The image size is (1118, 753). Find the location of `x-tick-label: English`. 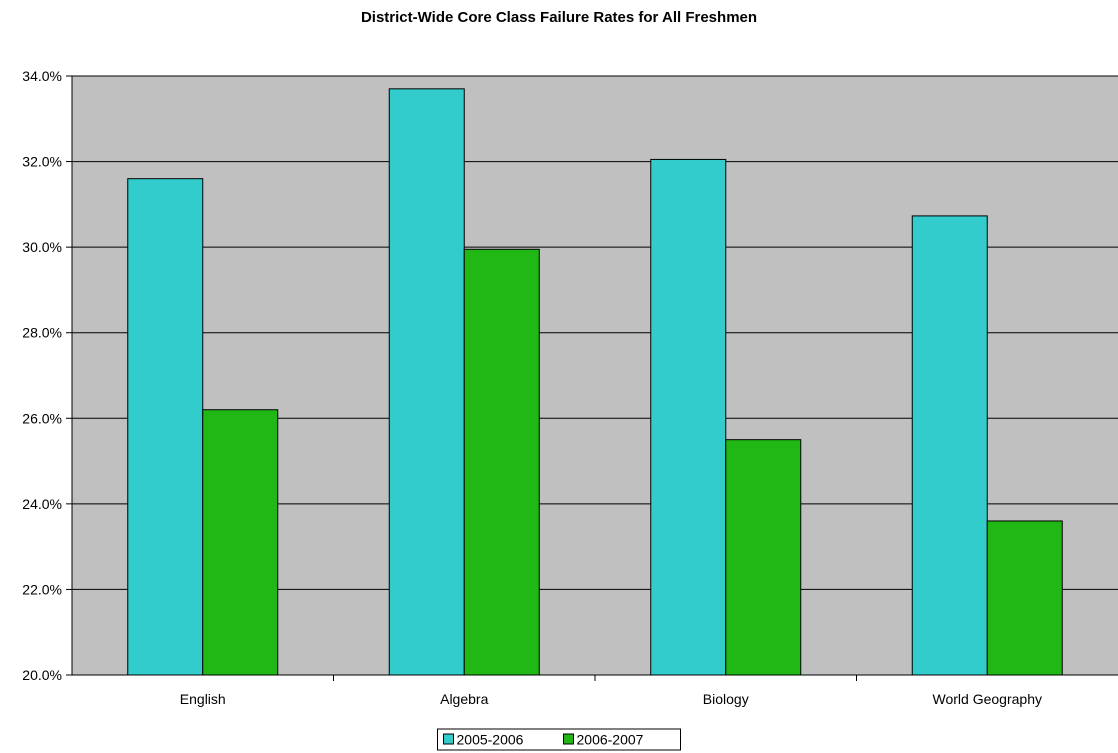

x-tick-label: English is located at coordinates (203, 699).